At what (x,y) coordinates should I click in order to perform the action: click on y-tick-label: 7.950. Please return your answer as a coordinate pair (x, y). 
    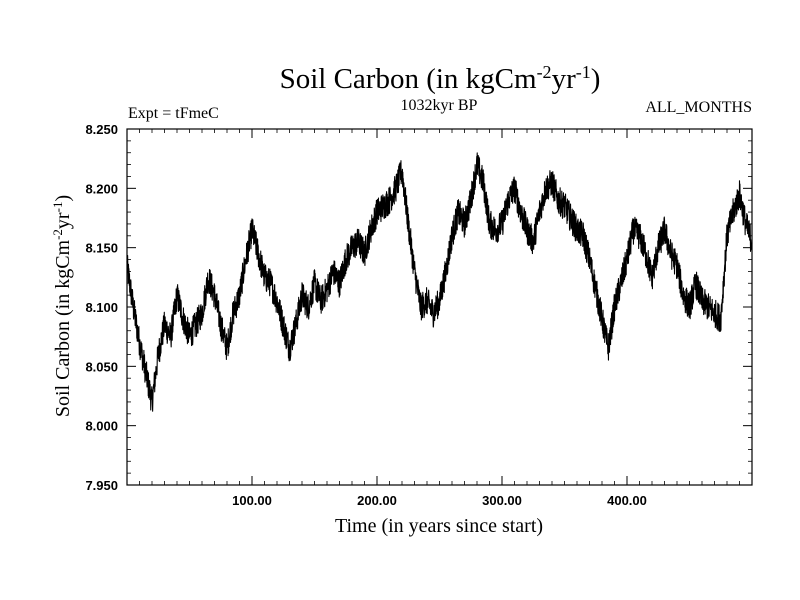
    Looking at the image, I should click on (101, 485).